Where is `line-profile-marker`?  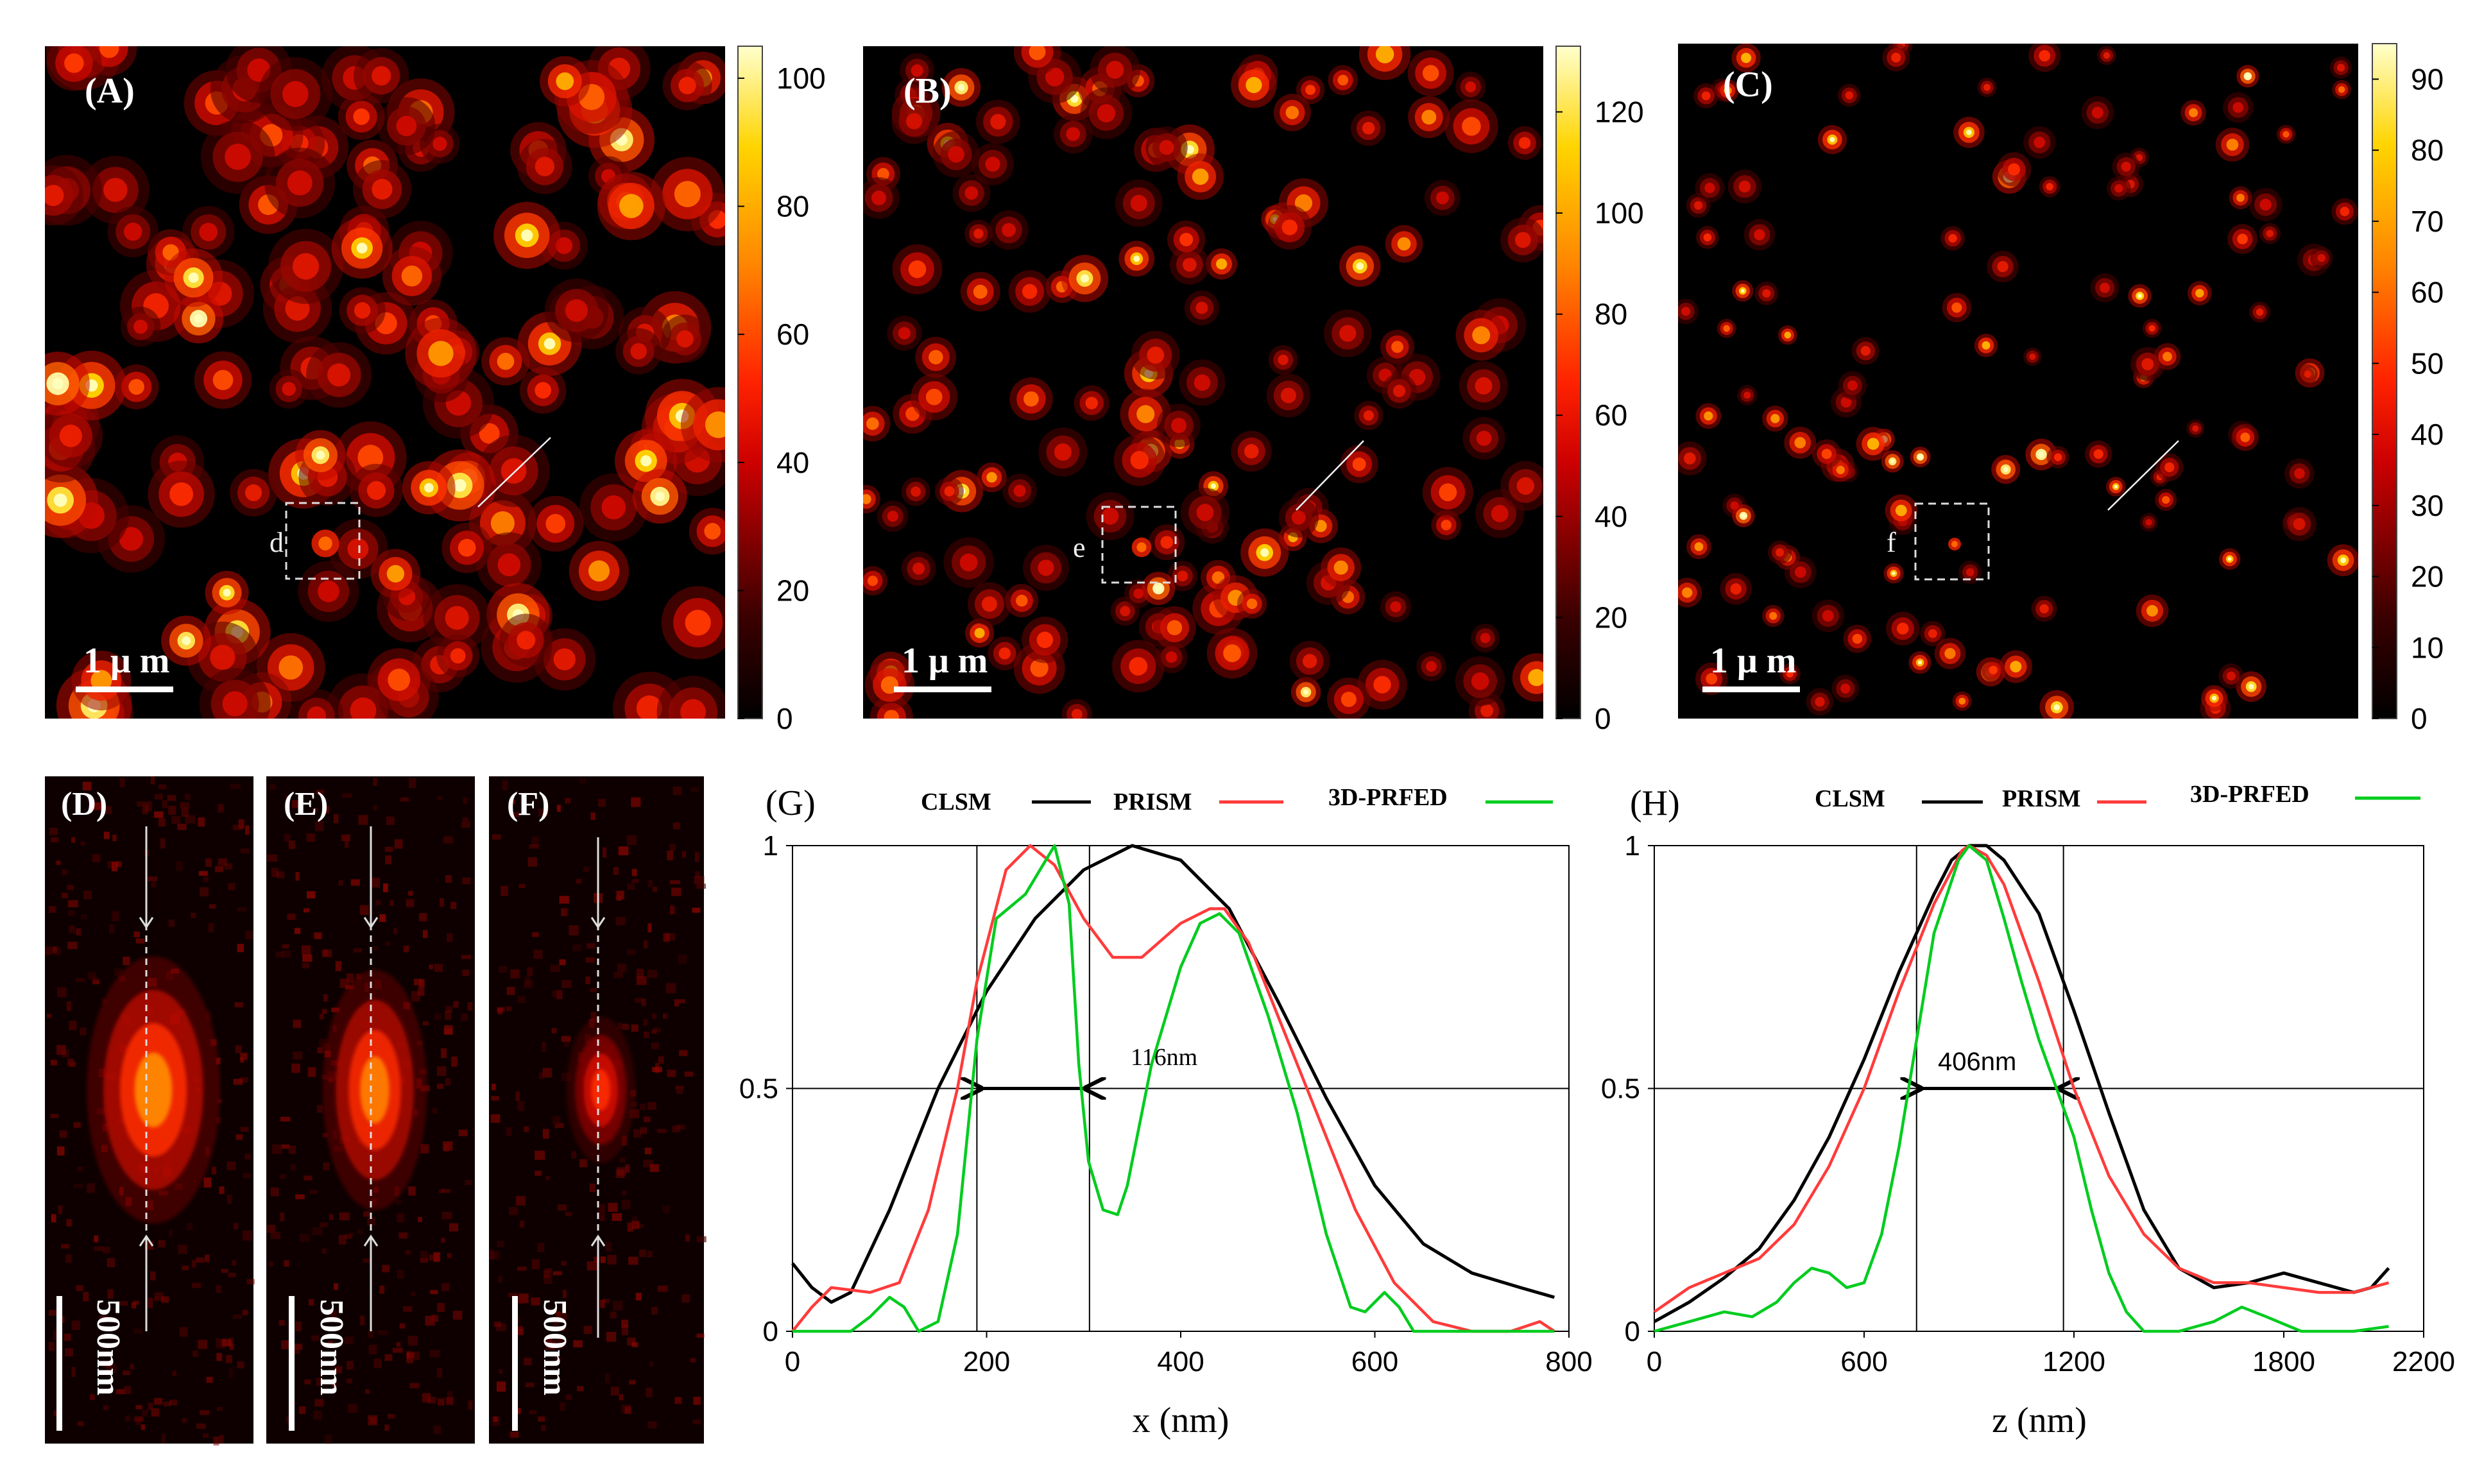 line-profile-marker is located at coordinates (514, 472).